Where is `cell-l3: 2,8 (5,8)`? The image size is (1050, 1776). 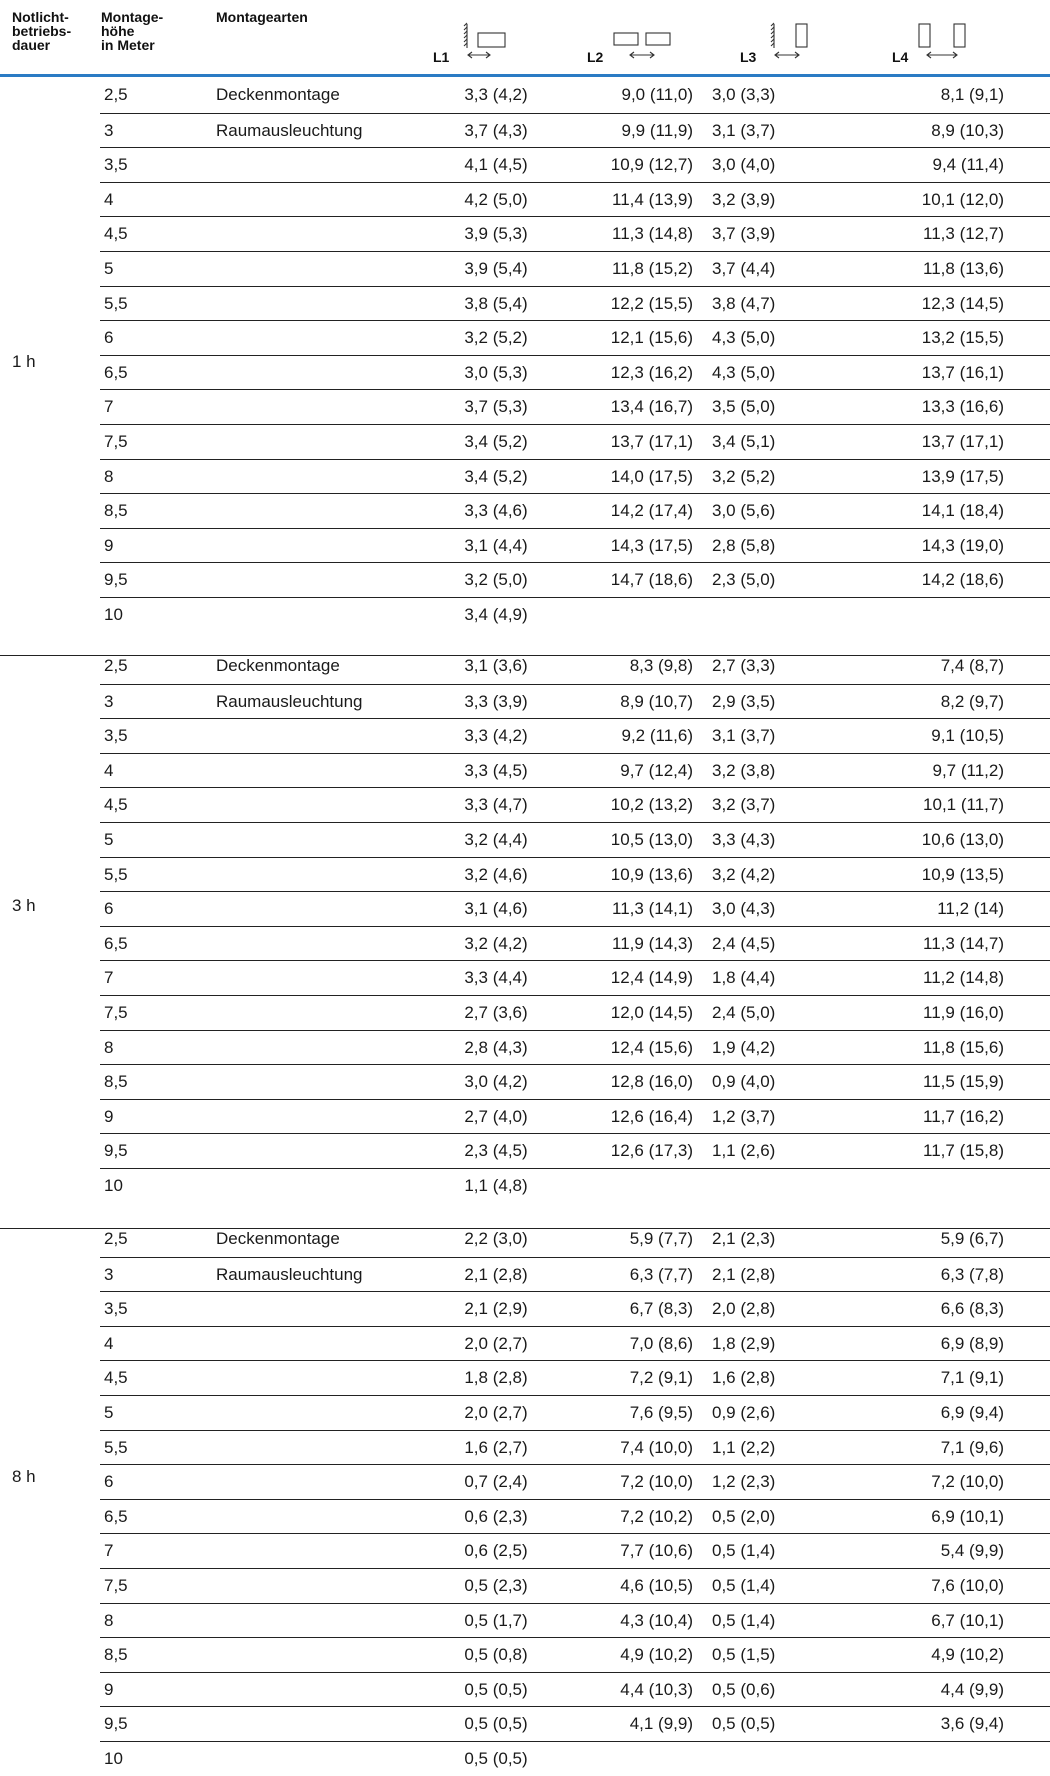
cell-l3: 2,8 (5,8) is located at coordinates (744, 545).